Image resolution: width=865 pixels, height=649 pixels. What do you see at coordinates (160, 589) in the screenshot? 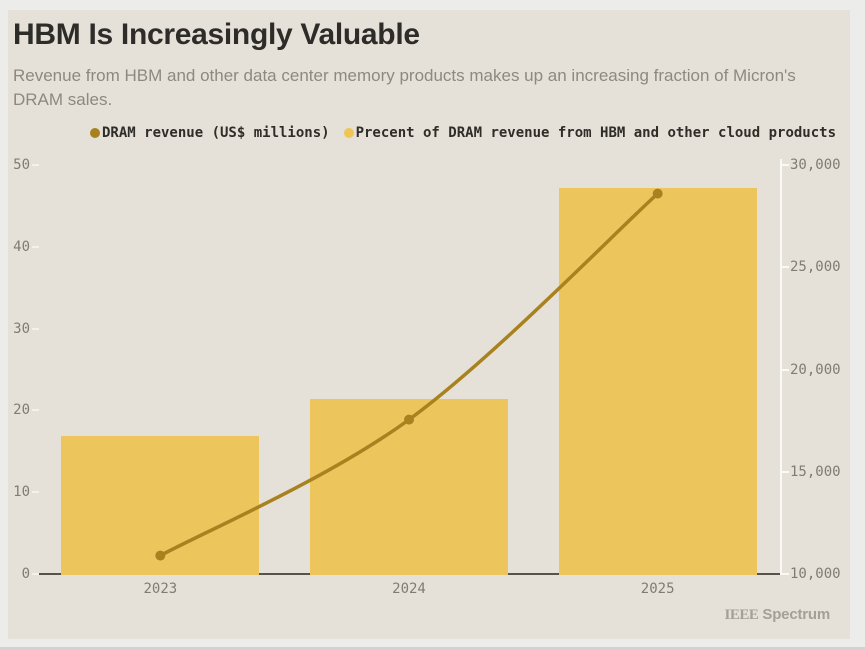
I see `x-axis-label-2023: 2023` at bounding box center [160, 589].